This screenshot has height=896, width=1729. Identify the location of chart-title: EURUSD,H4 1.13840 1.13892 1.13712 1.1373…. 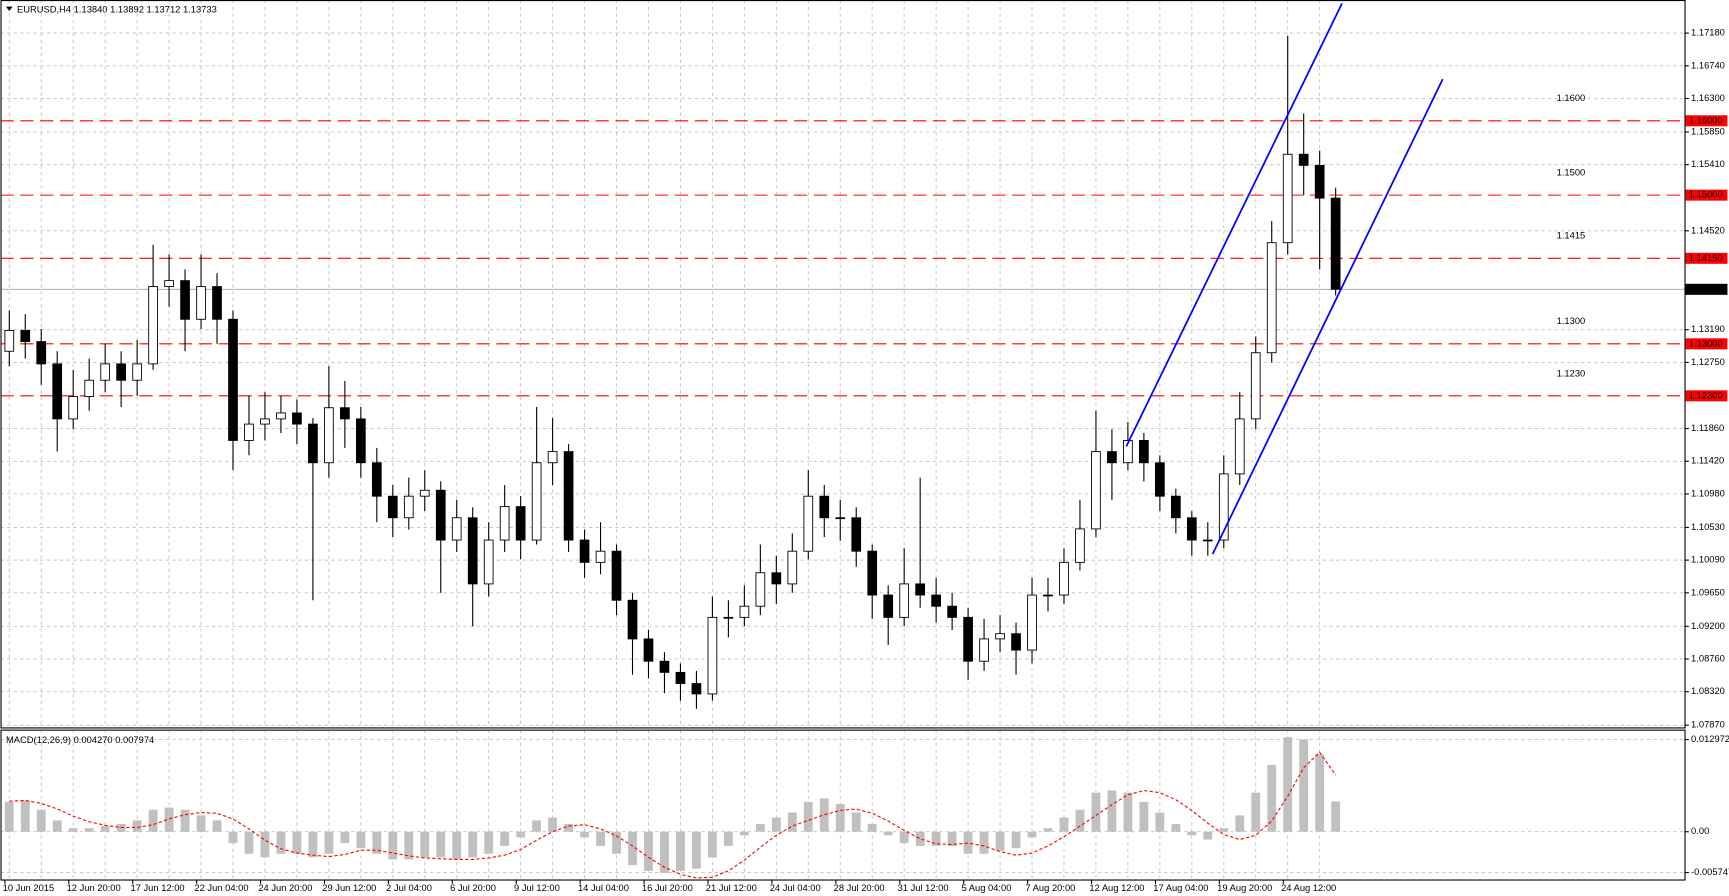
(117, 9).